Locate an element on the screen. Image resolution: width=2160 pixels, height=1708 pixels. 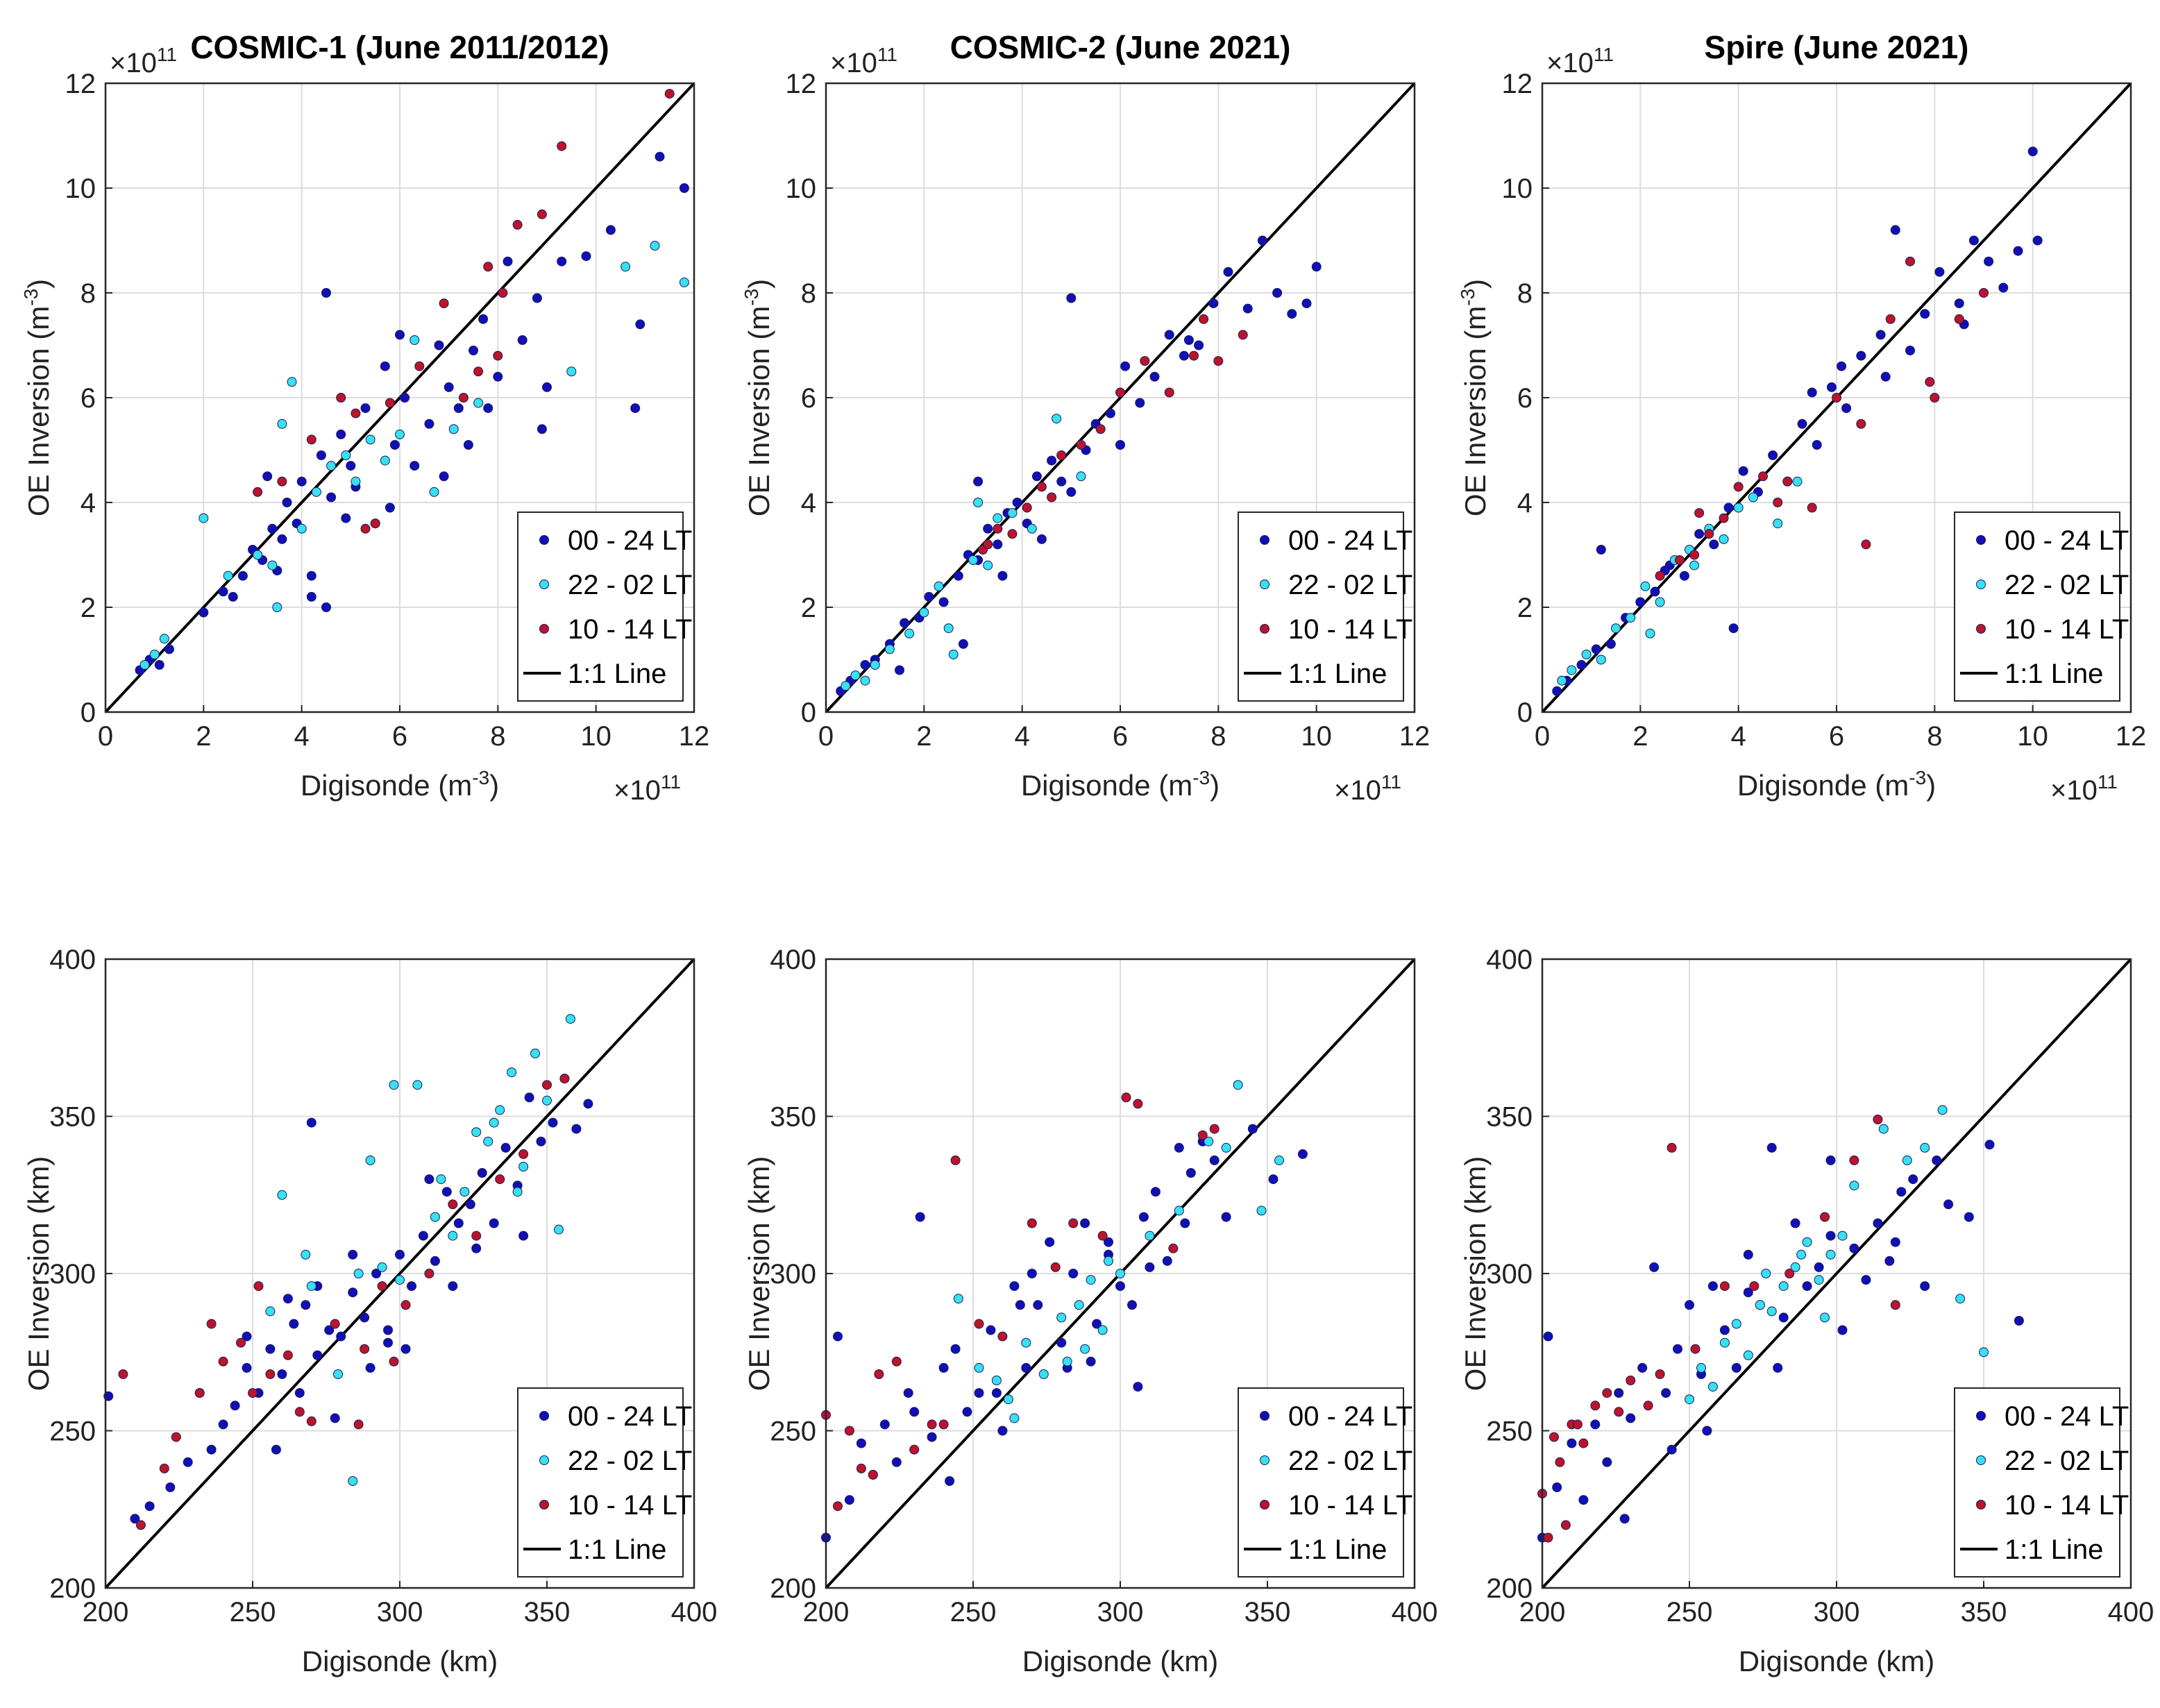
legend-entry: 10 - 14 LT is located at coordinates (2067, 1505).